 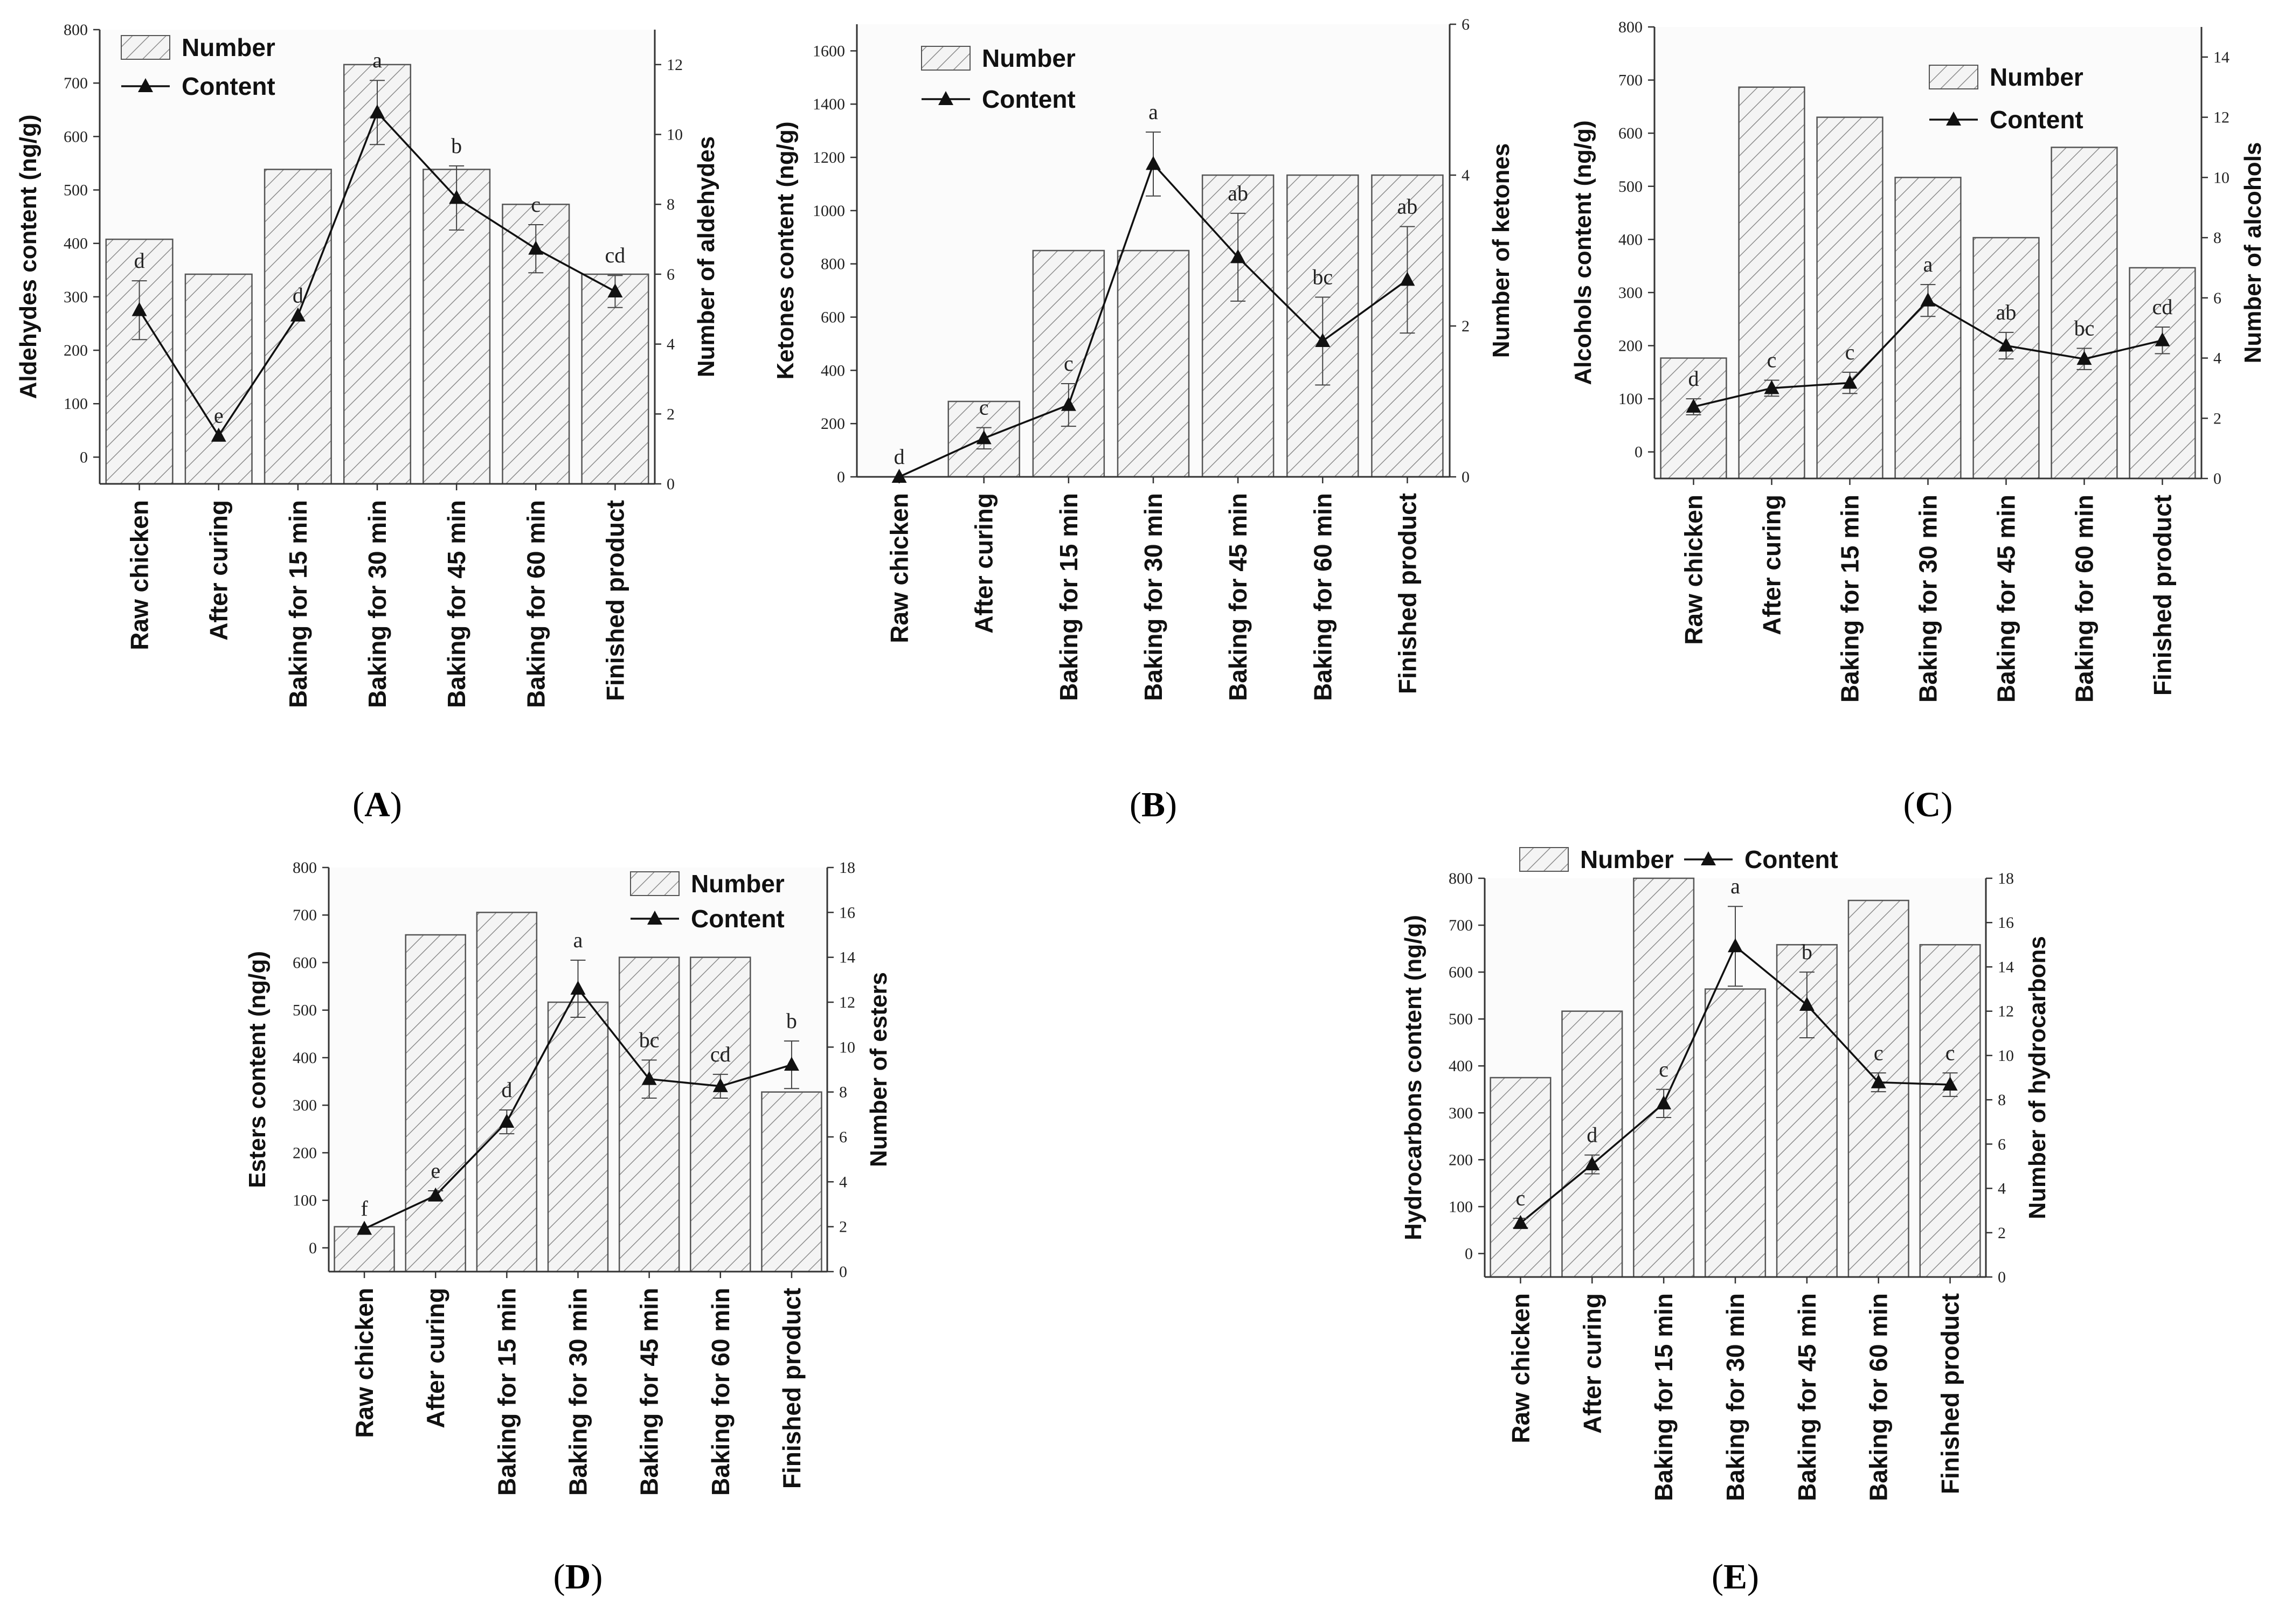 What do you see at coordinates (833, 318) in the screenshot?
I see `y-tick-label-left: 600` at bounding box center [833, 318].